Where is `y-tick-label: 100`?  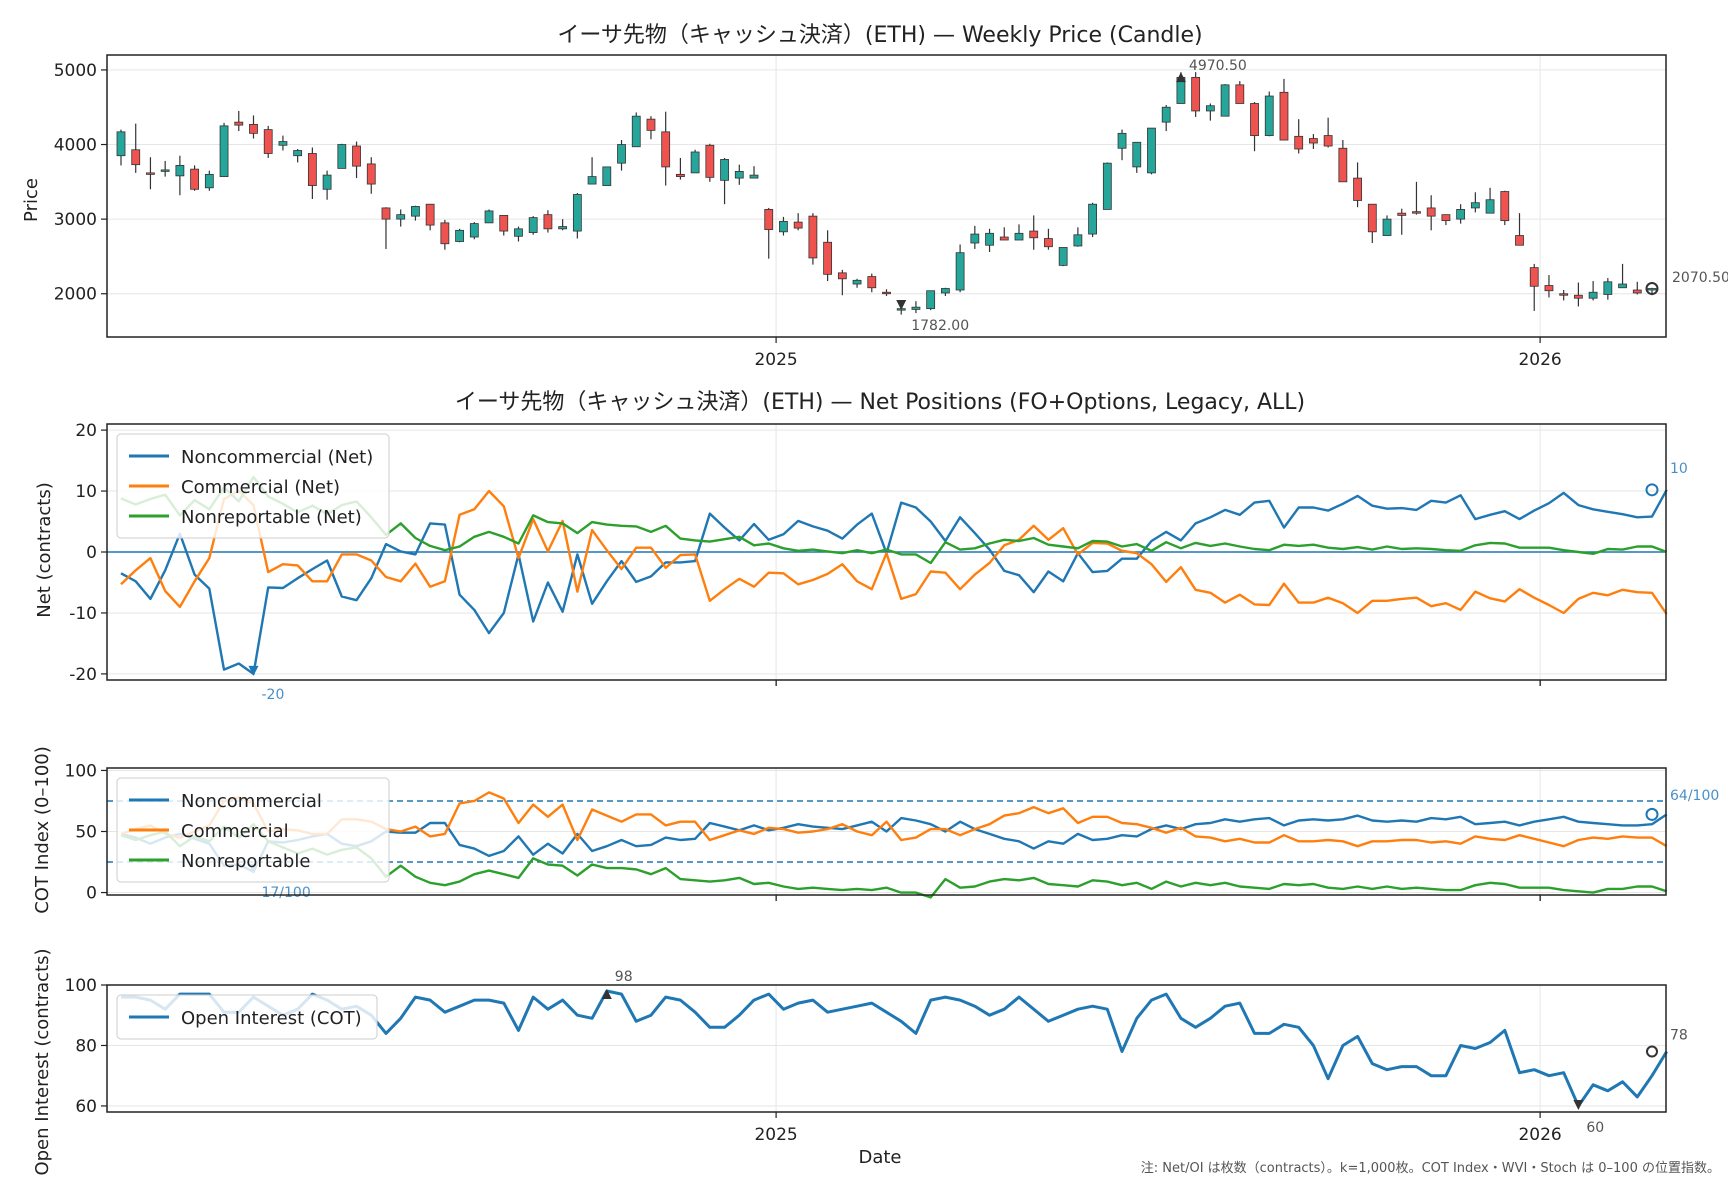 y-tick-label: 100 is located at coordinates (81, 771).